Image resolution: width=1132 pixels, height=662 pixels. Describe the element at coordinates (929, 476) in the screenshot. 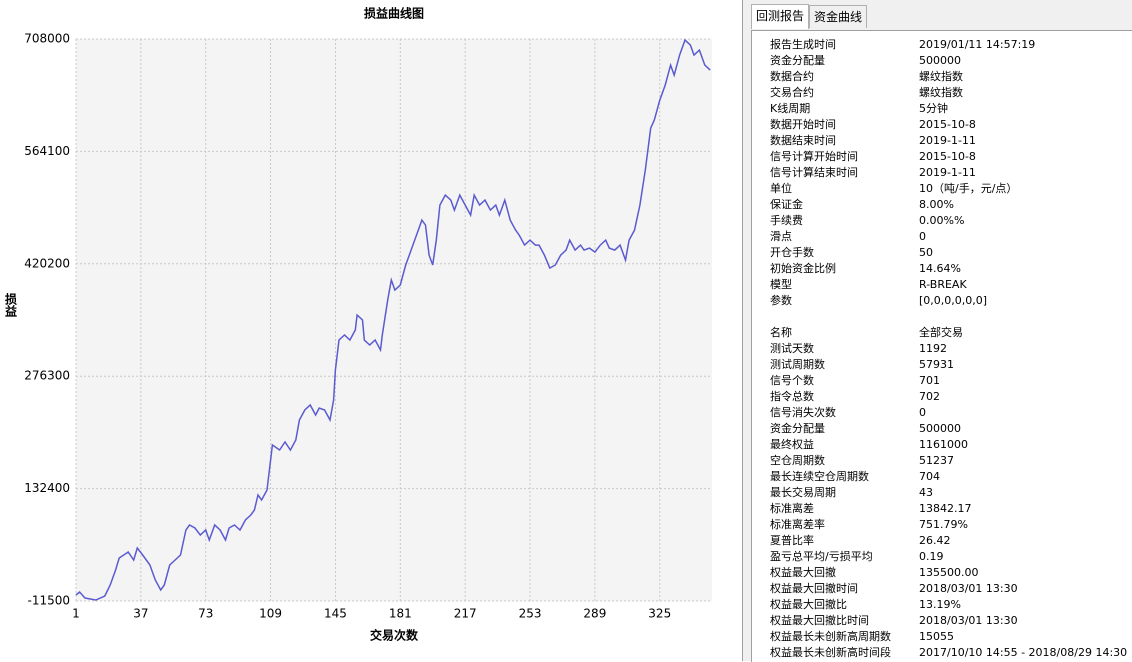

I see `report-value: 704` at that location.